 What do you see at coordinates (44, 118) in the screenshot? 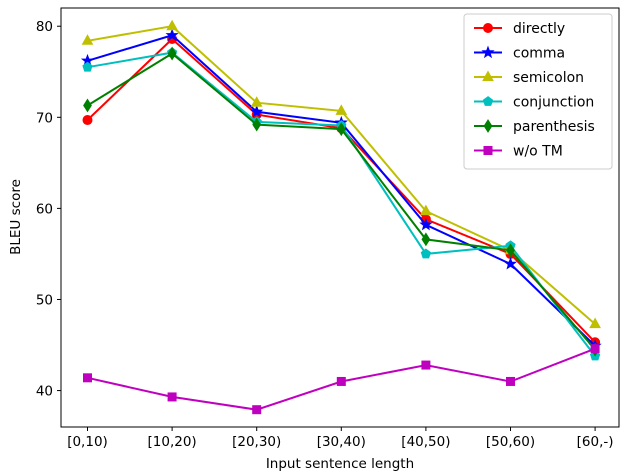
I see `y-tick-label: 70` at bounding box center [44, 118].